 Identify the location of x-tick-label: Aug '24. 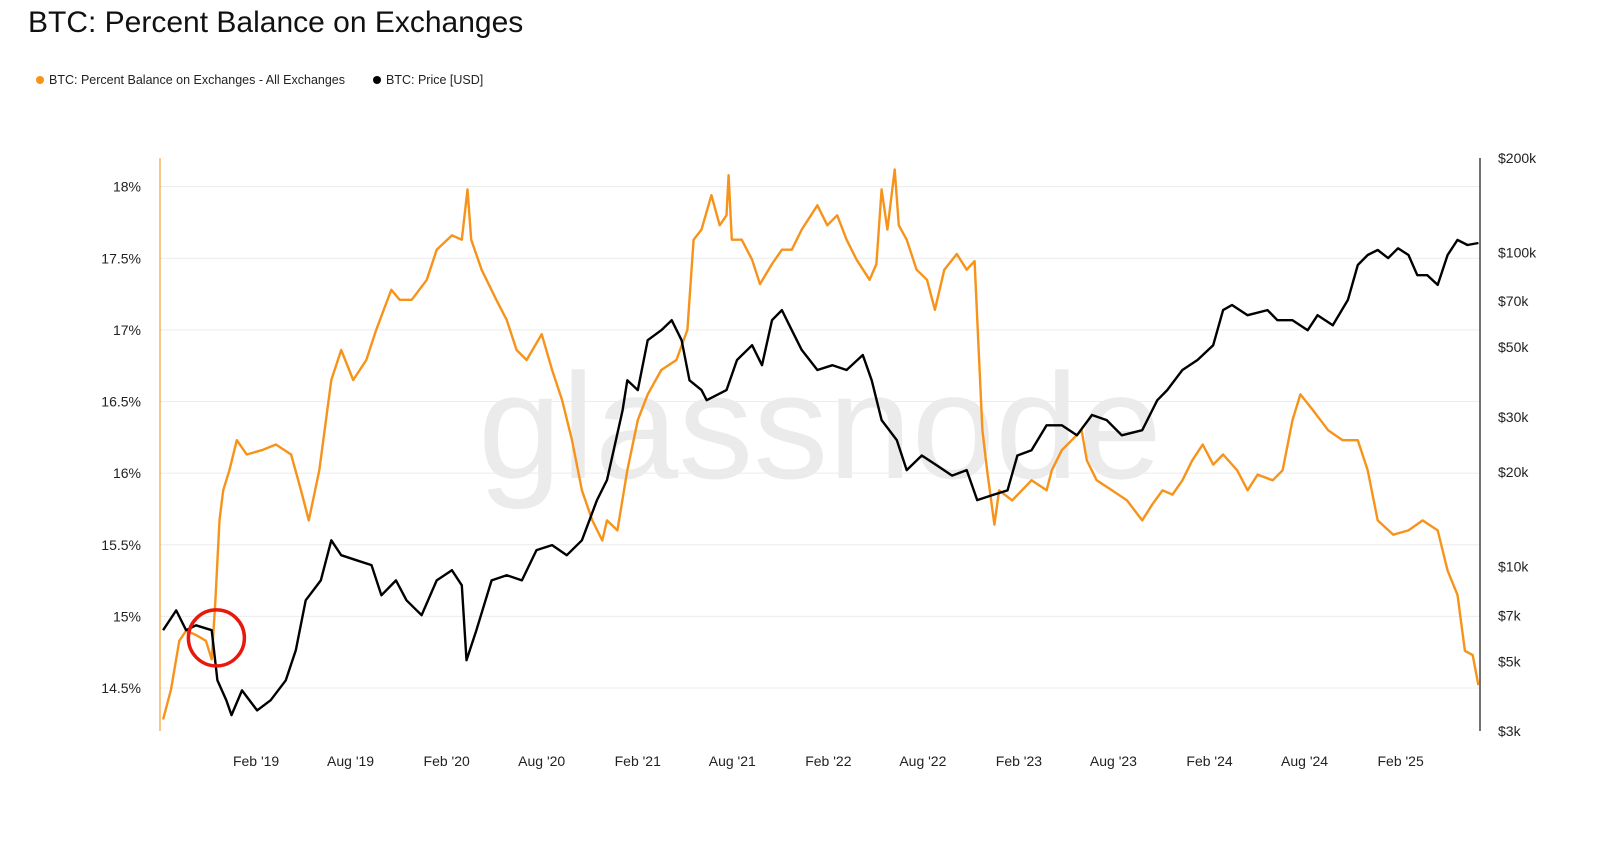
(1304, 761).